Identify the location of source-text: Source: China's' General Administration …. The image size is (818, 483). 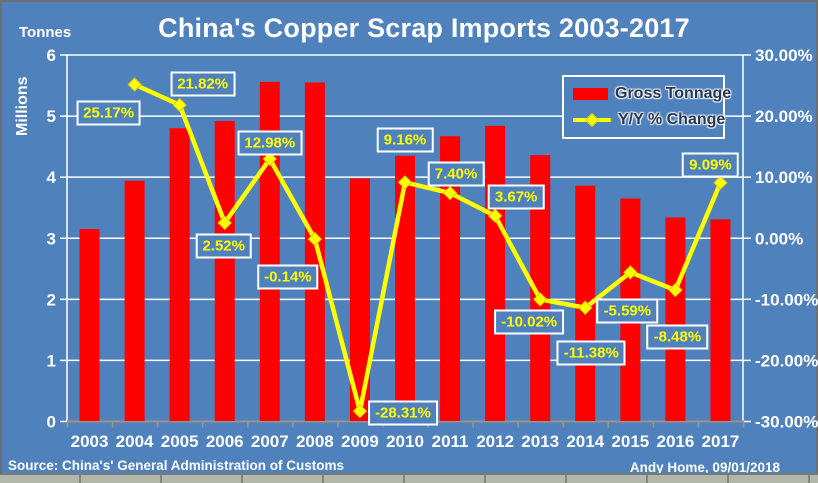
(176, 465).